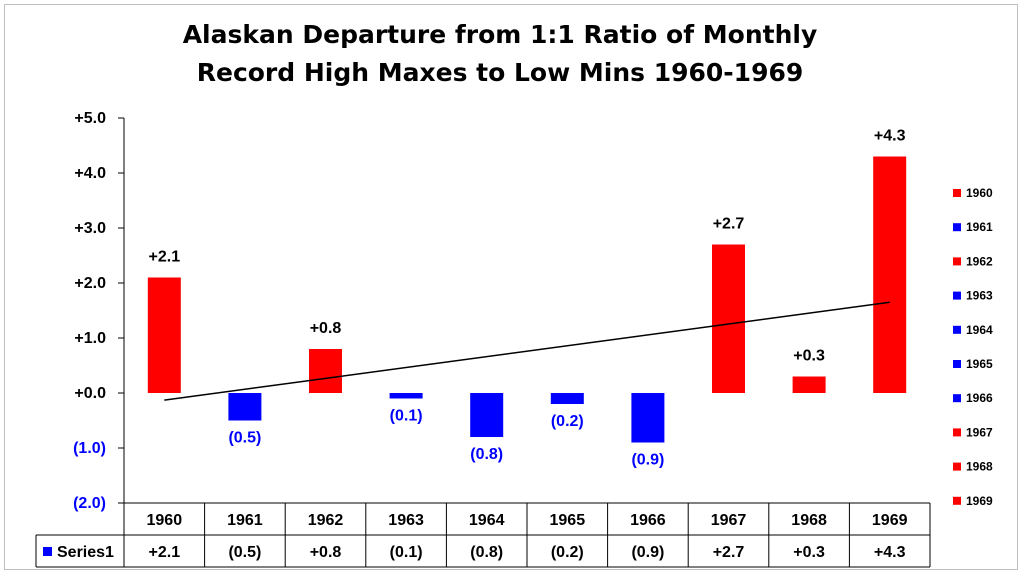  I want to click on legend-key-1960, so click(957, 193).